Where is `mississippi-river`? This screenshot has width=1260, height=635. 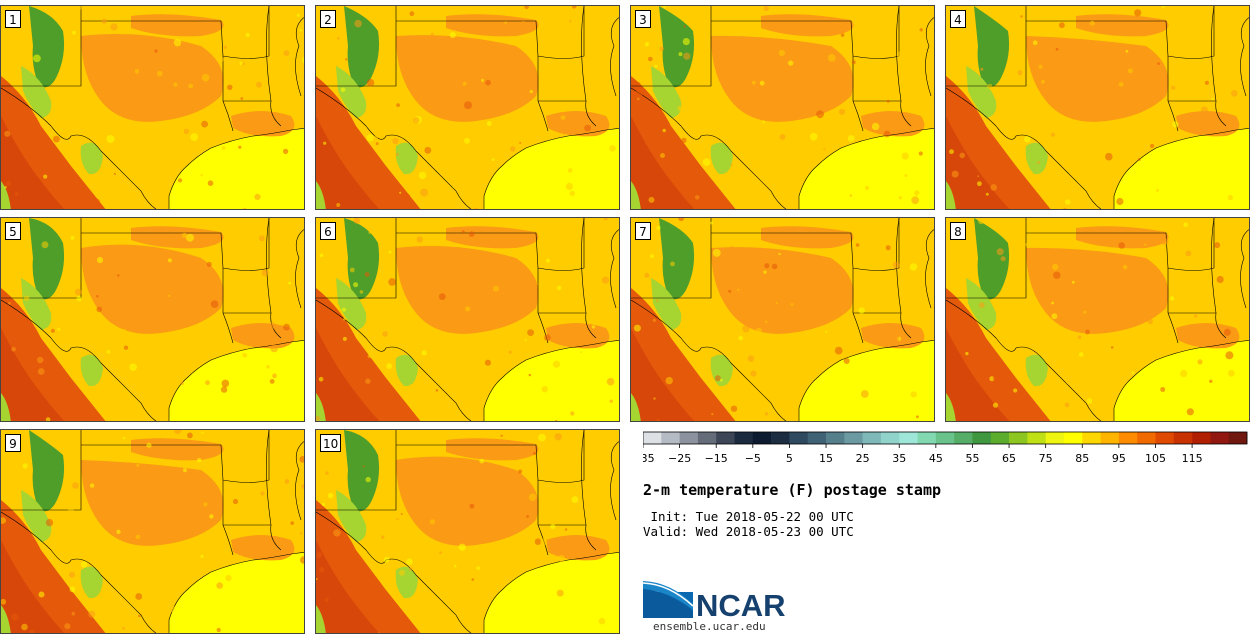
mississippi-river is located at coordinates (299, 481).